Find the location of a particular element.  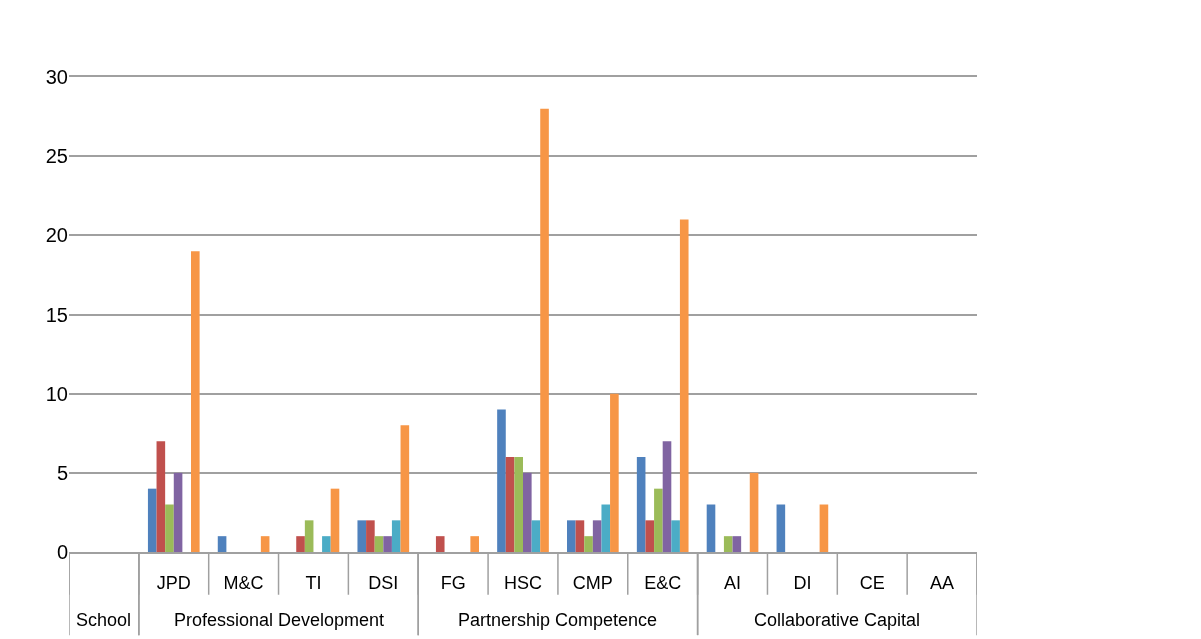

x-tick-label: HSC is located at coordinates (523, 583).